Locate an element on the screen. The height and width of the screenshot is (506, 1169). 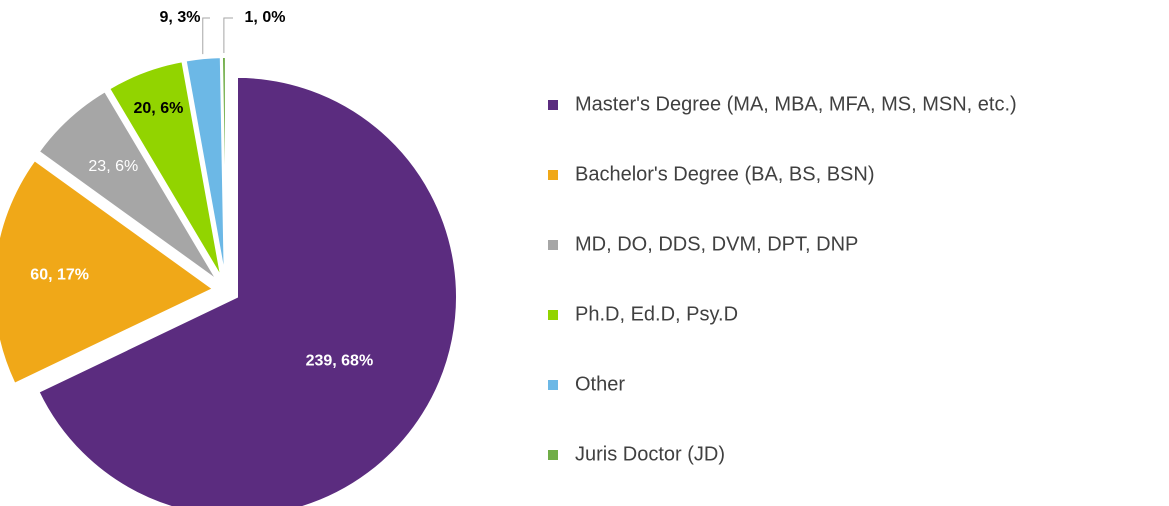
legend-label: Other is located at coordinates (600, 384).